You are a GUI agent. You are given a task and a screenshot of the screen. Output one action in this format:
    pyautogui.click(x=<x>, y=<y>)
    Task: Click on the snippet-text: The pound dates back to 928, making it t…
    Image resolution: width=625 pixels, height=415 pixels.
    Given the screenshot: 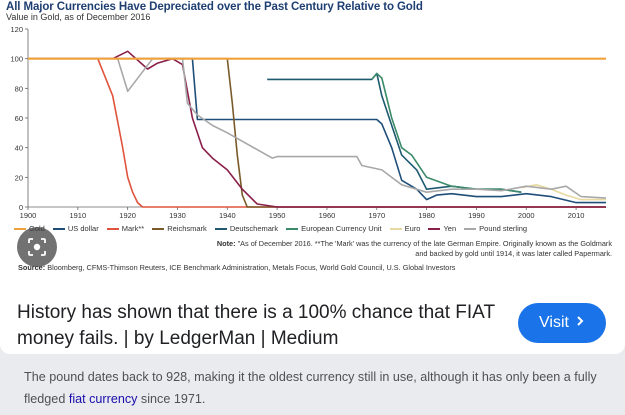 What is the action you would take?
    pyautogui.click(x=321, y=388)
    